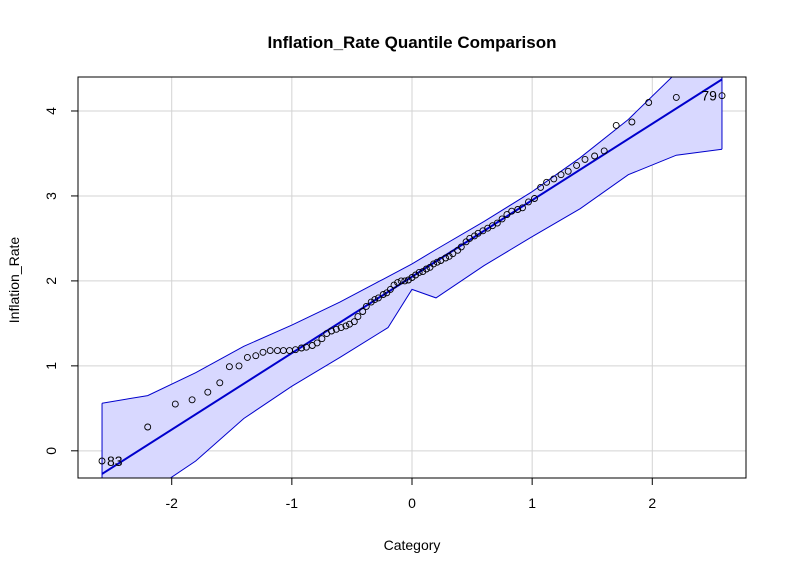 This screenshot has width=787, height=574. Describe the element at coordinates (709, 96) in the screenshot. I see `point-label: 79` at that location.